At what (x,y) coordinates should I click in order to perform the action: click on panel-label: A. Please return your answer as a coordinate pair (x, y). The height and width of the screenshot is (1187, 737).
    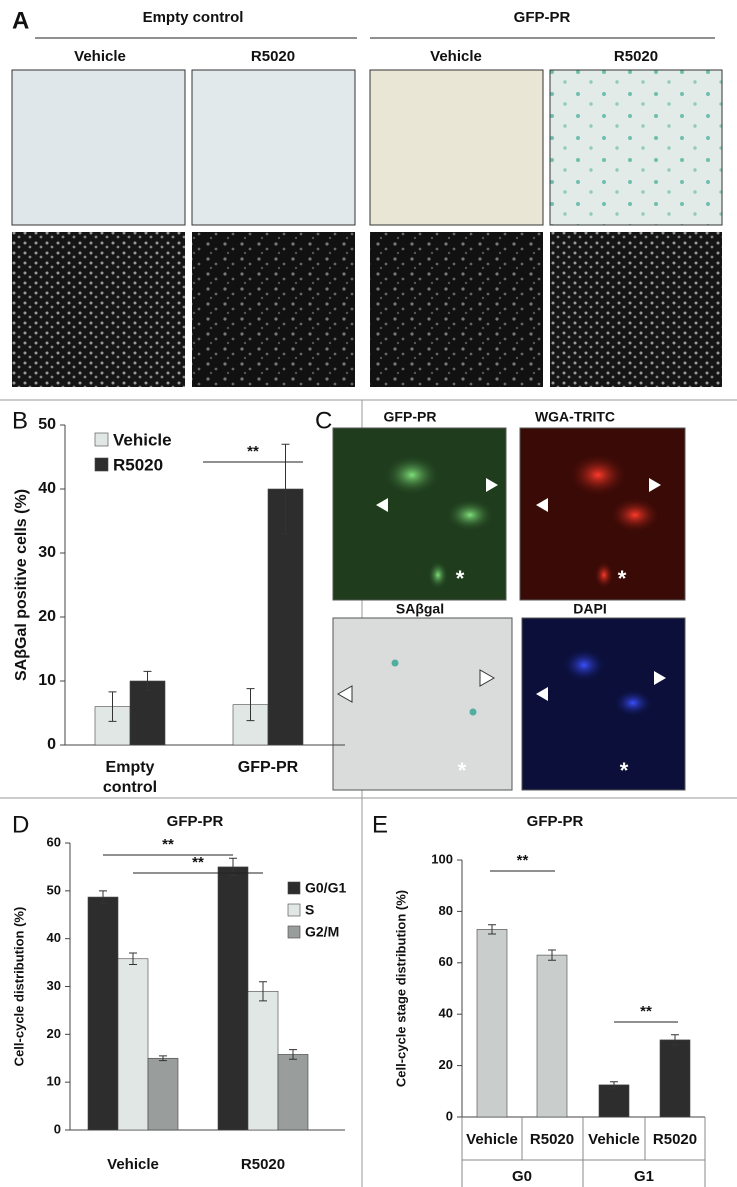
    Looking at the image, I should click on (20, 20).